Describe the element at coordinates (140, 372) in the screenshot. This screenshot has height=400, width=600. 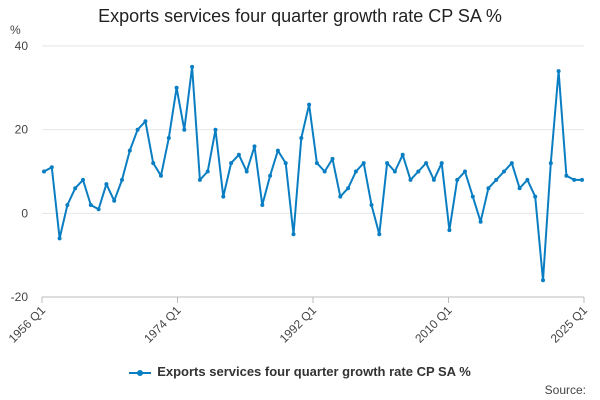
I see `legend-swatch` at that location.